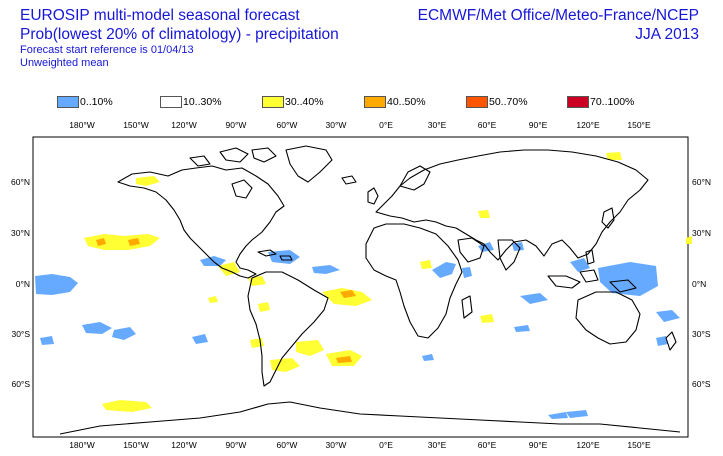 Image resolution: width=723 pixels, height=456 pixels. What do you see at coordinates (82, 125) in the screenshot?
I see `lon-label-180w: 180°W` at bounding box center [82, 125].